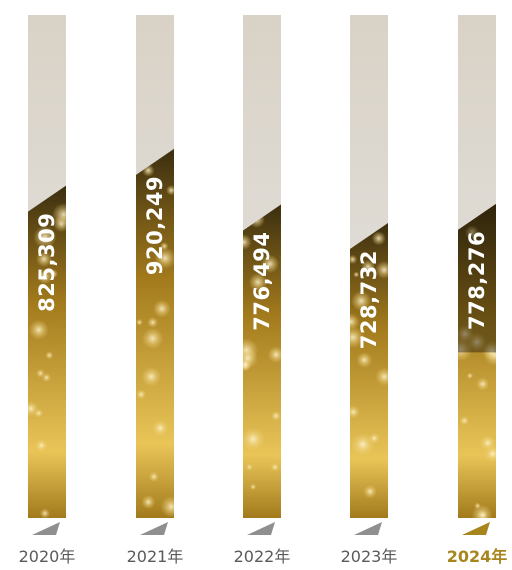  What do you see at coordinates (369, 556) in the screenshot?
I see `x-tick-label: 2023年` at bounding box center [369, 556].